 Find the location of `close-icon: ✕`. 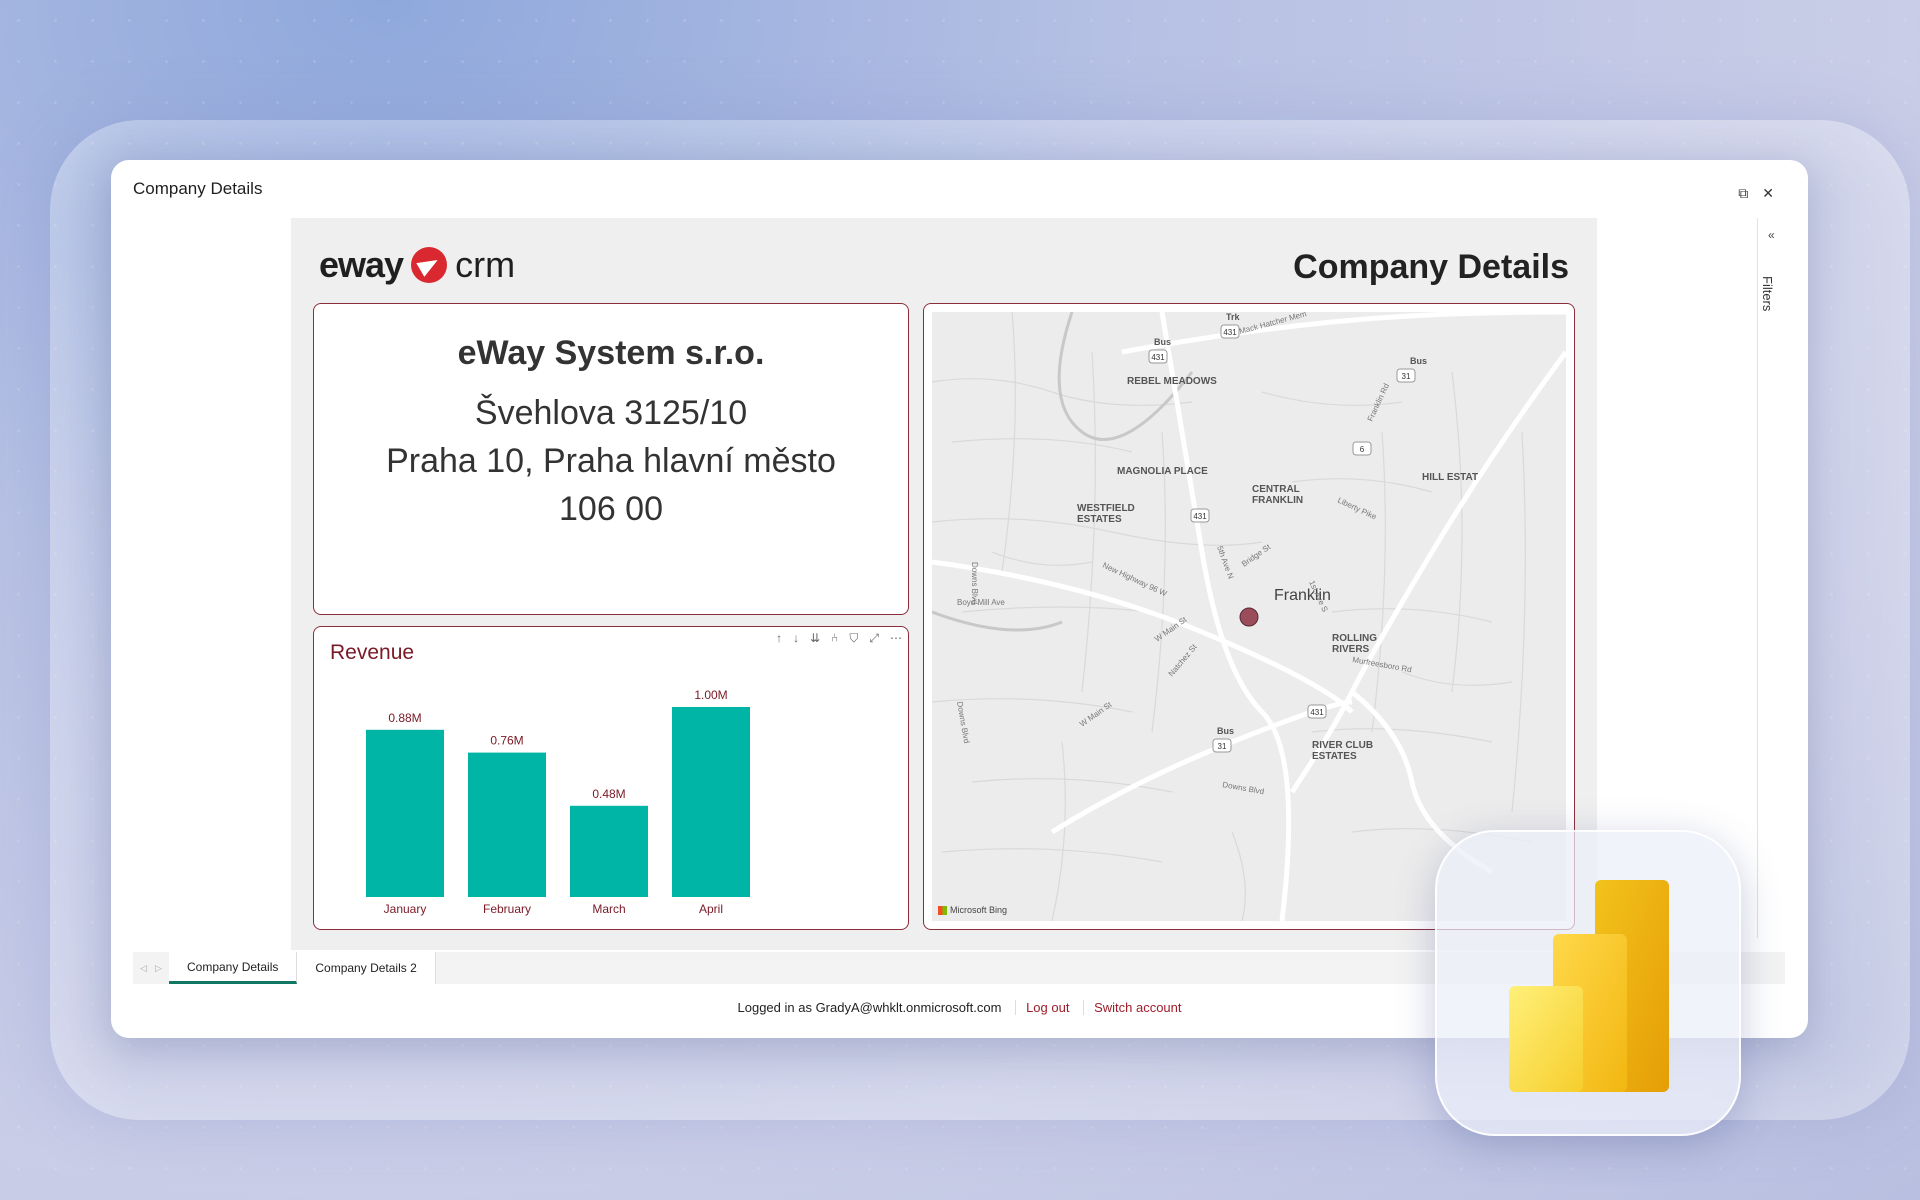

close-icon: ✕ is located at coordinates (1768, 193).